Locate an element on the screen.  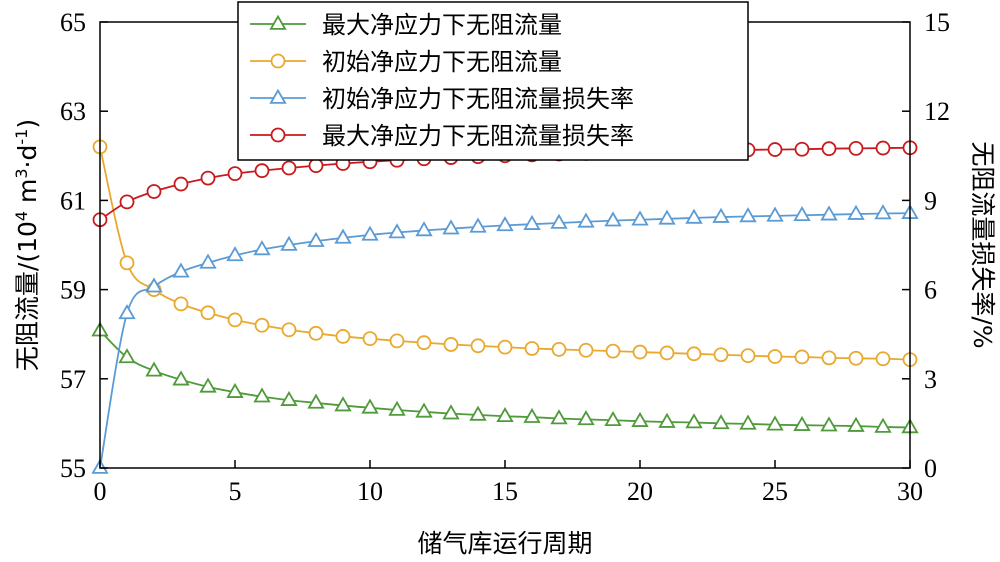
y-left-title-part1: 无阻流量/(10 is located at coordinates (27, 296).